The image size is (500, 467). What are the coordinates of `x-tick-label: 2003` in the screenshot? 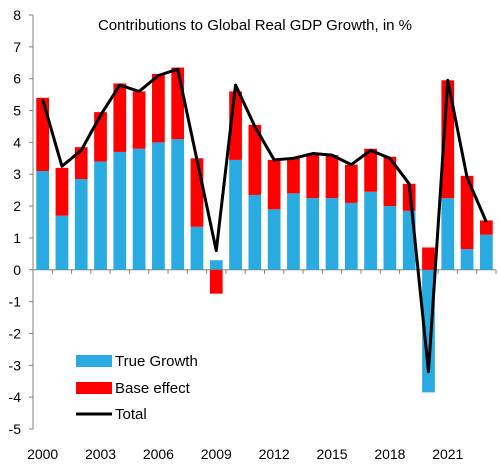 It's located at (100, 454).